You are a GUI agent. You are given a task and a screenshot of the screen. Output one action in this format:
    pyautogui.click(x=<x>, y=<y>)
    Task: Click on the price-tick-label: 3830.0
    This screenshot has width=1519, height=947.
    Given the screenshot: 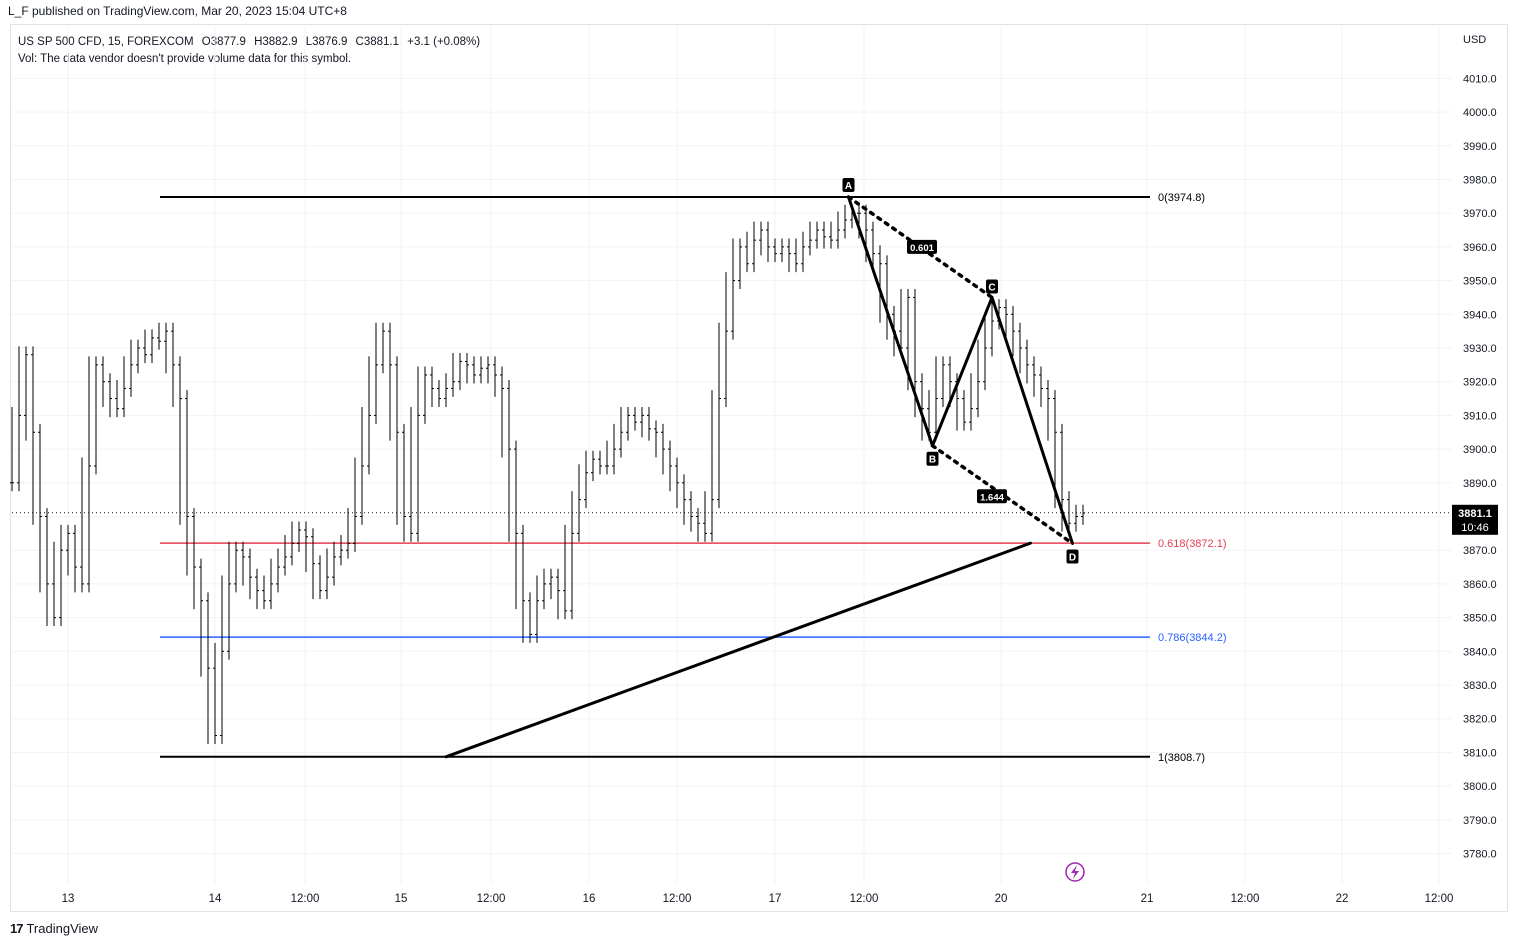 What is the action you would take?
    pyautogui.click(x=1480, y=686)
    